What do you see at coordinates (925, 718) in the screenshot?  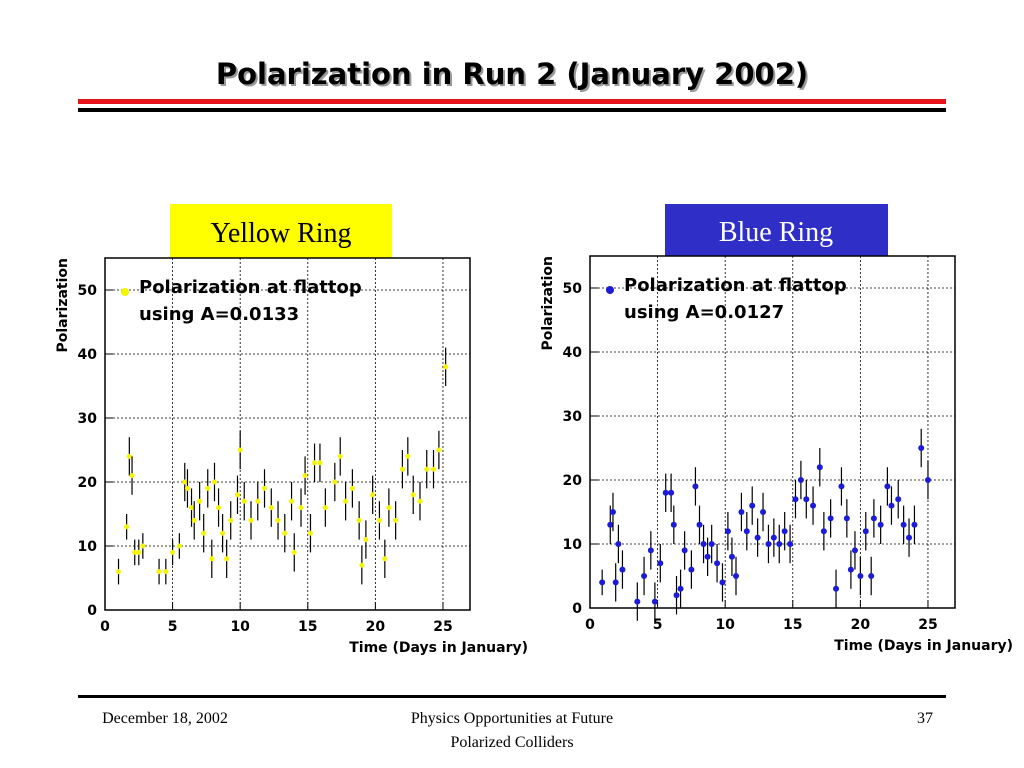 I see `page-number: 37` at bounding box center [925, 718].